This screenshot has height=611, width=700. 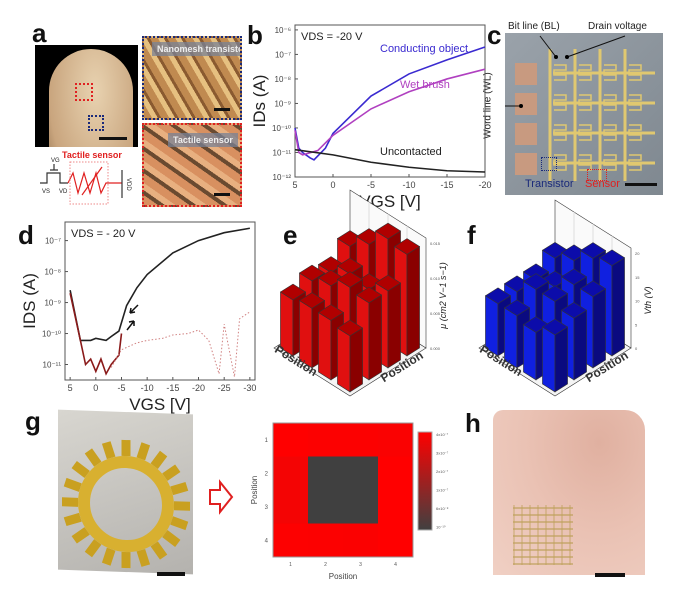 What do you see at coordinates (267, 541) in the screenshot?
I see `y-tick-label: 4` at bounding box center [267, 541].